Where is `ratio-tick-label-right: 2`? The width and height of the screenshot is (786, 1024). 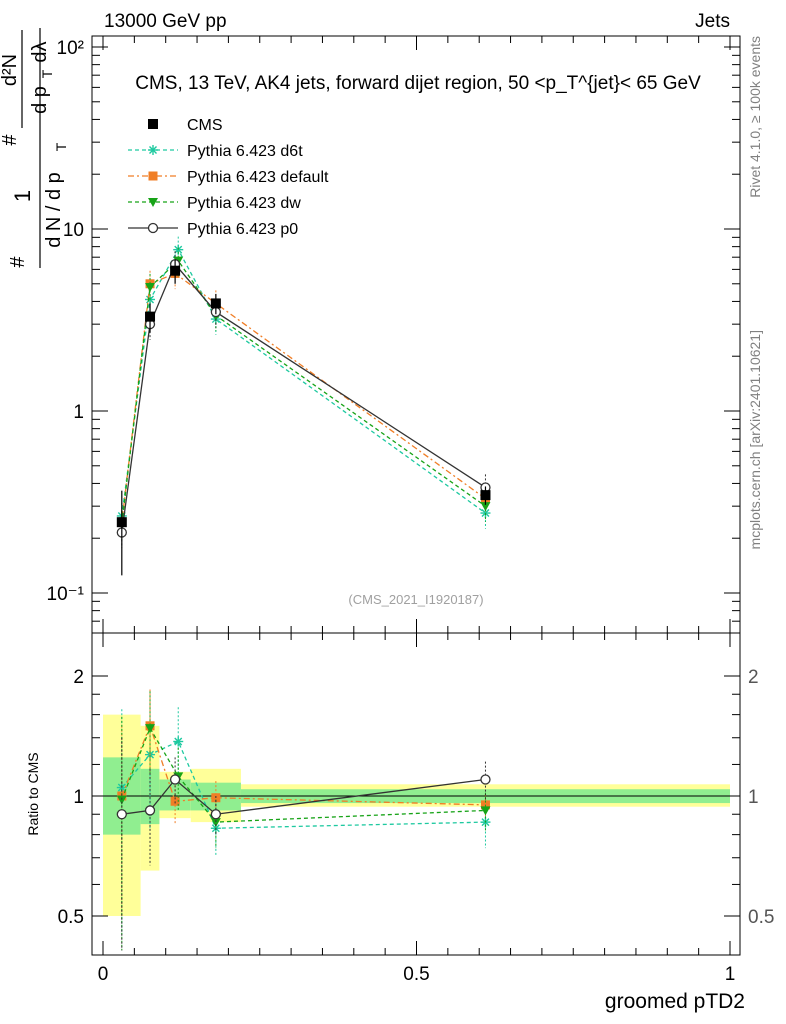
ratio-tick-label-right: 2 is located at coordinates (753, 677).